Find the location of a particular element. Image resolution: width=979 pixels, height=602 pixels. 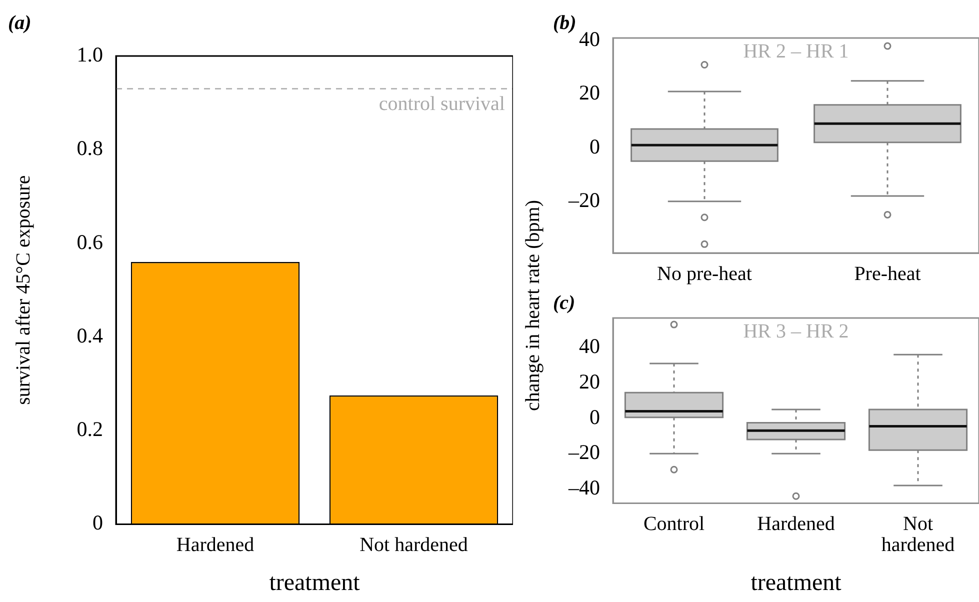

annotation: HR 3 – HR 2 is located at coordinates (796, 331).